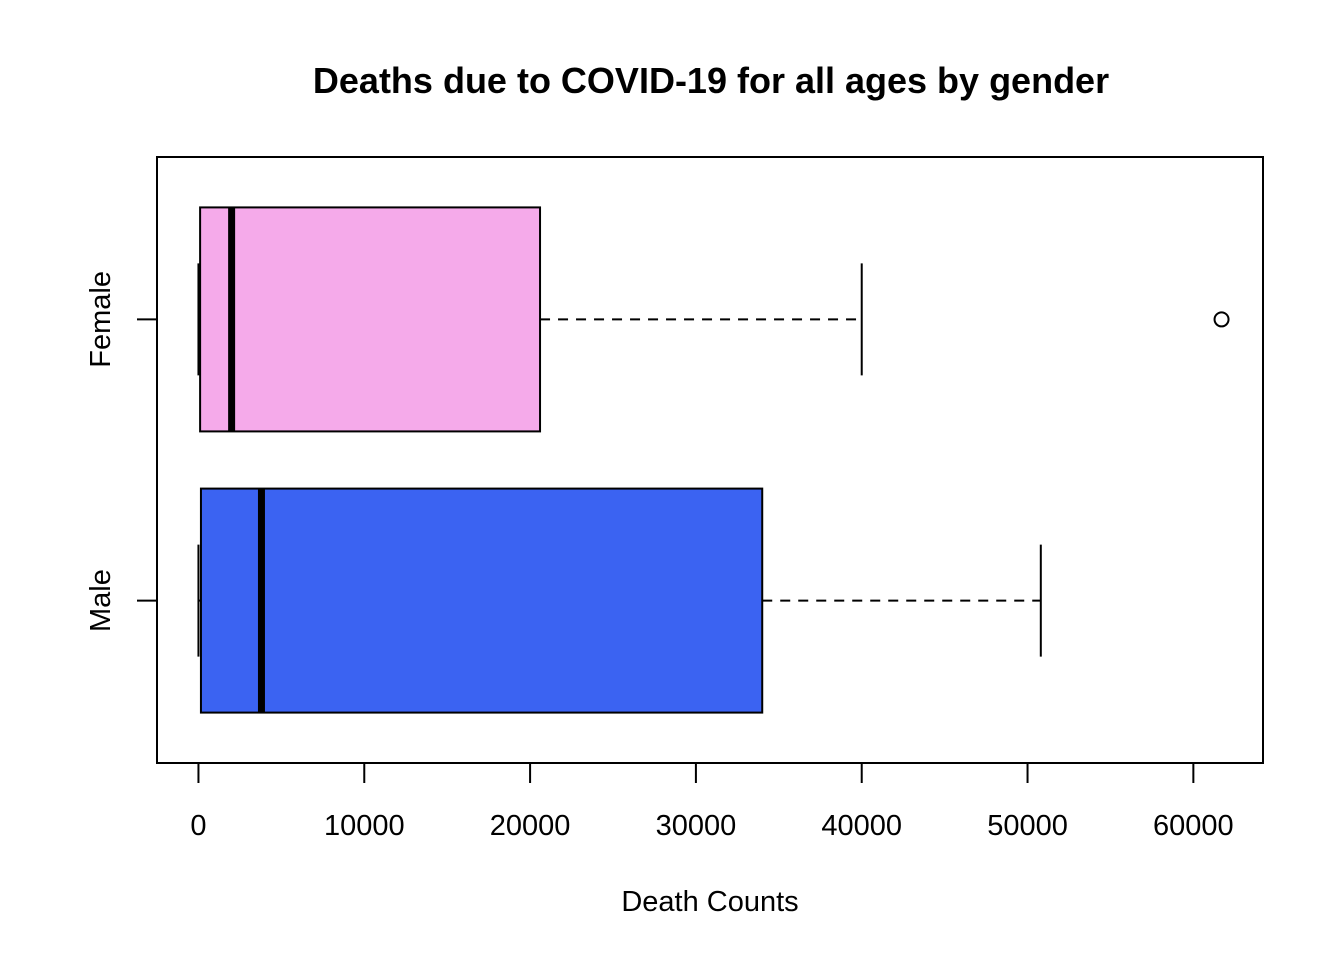 The image size is (1344, 960). I want to click on female-outlier-point, so click(1221, 319).